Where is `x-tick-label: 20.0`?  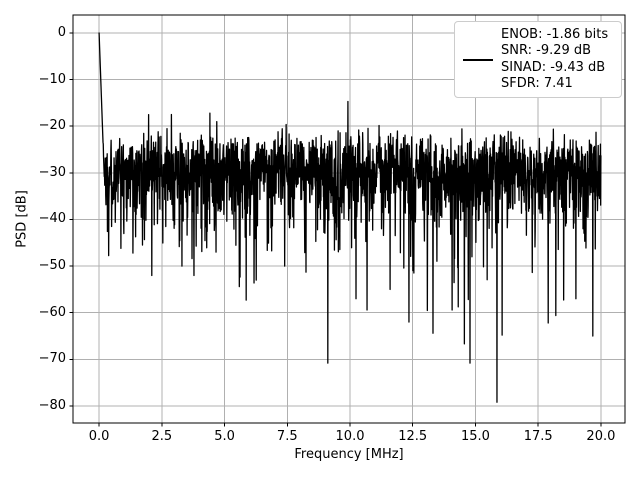 x-tick-label: 20.0 is located at coordinates (601, 436).